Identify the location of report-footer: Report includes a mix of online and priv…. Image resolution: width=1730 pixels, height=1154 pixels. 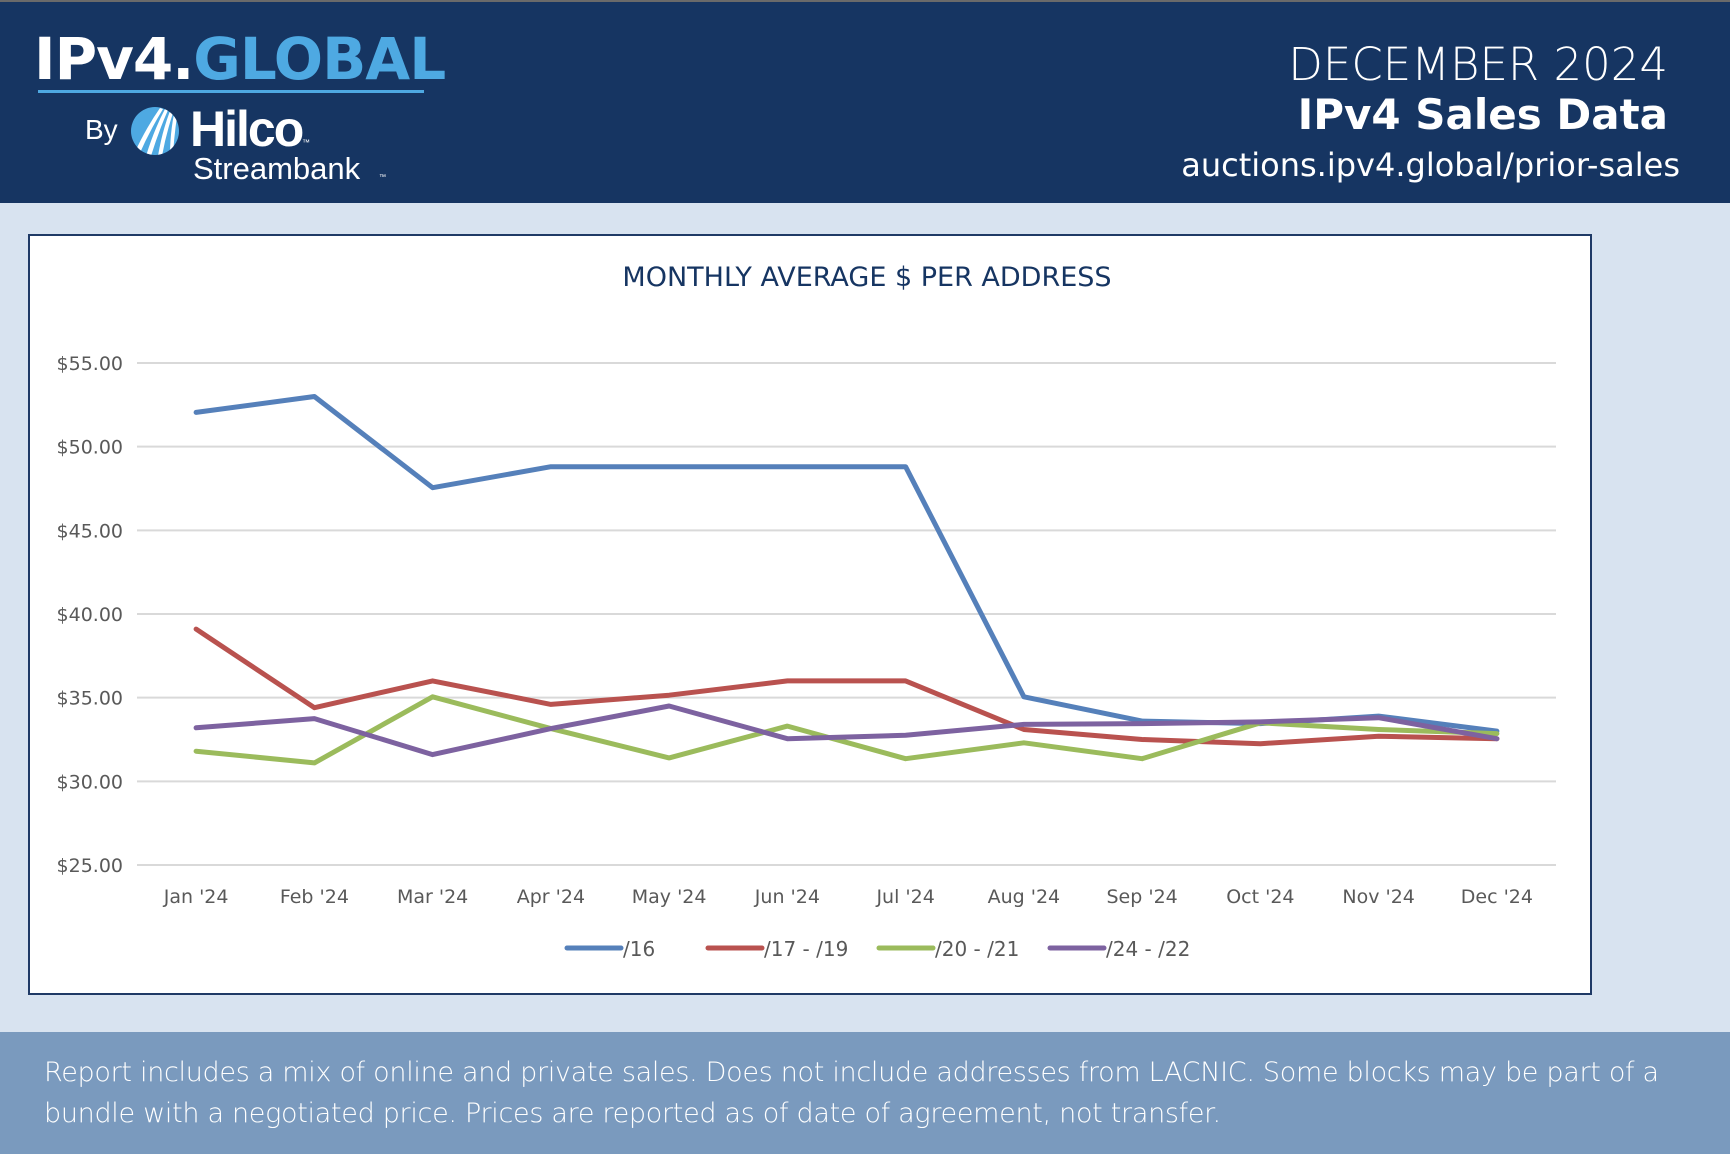
(865, 1093).